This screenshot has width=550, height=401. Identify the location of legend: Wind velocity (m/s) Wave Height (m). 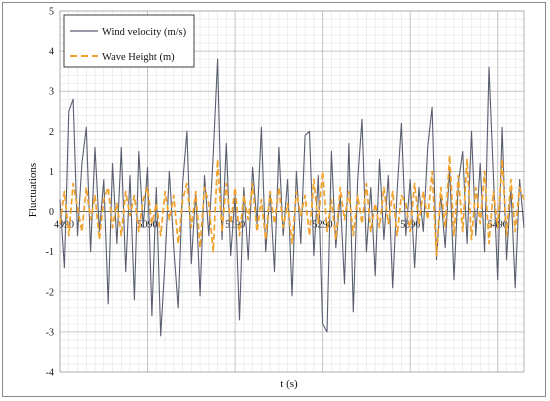
(129, 41).